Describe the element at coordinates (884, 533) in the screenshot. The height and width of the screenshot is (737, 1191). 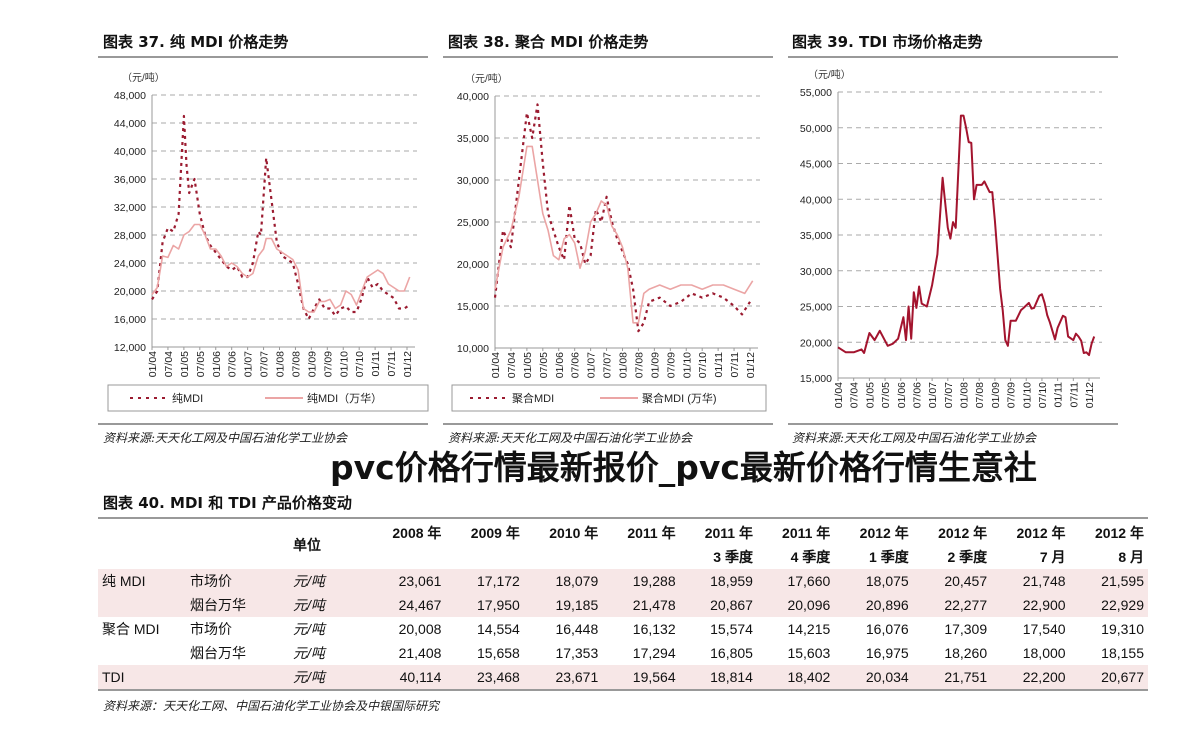
I see `column-header-line: 2012 年` at that location.